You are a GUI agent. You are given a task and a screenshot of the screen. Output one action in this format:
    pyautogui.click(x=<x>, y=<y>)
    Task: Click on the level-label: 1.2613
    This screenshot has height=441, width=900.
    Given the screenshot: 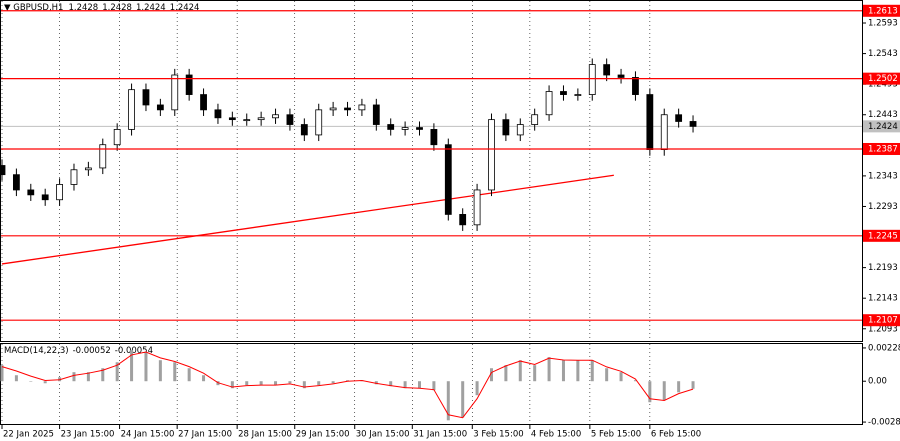 What is the action you would take?
    pyautogui.click(x=883, y=11)
    